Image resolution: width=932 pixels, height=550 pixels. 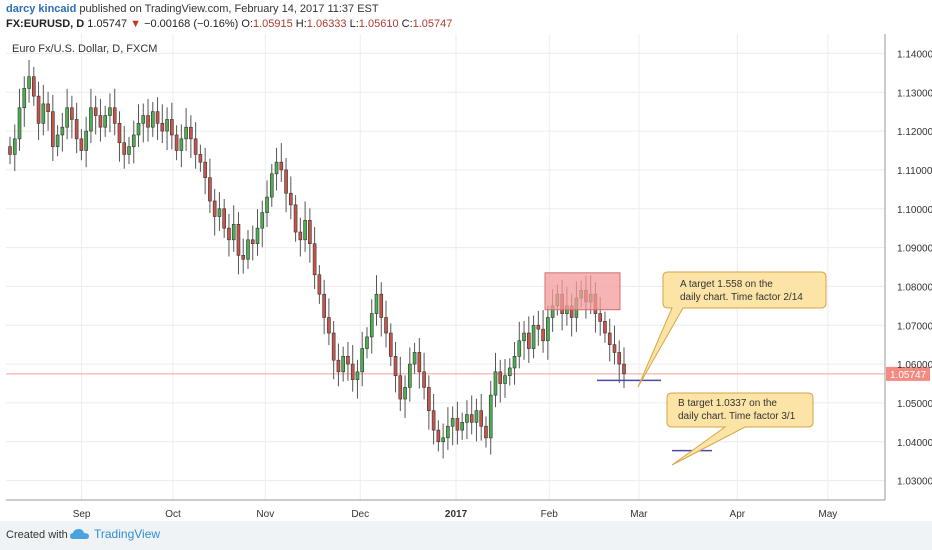 What do you see at coordinates (301, 24) in the screenshot?
I see `high-label: H:` at bounding box center [301, 24].